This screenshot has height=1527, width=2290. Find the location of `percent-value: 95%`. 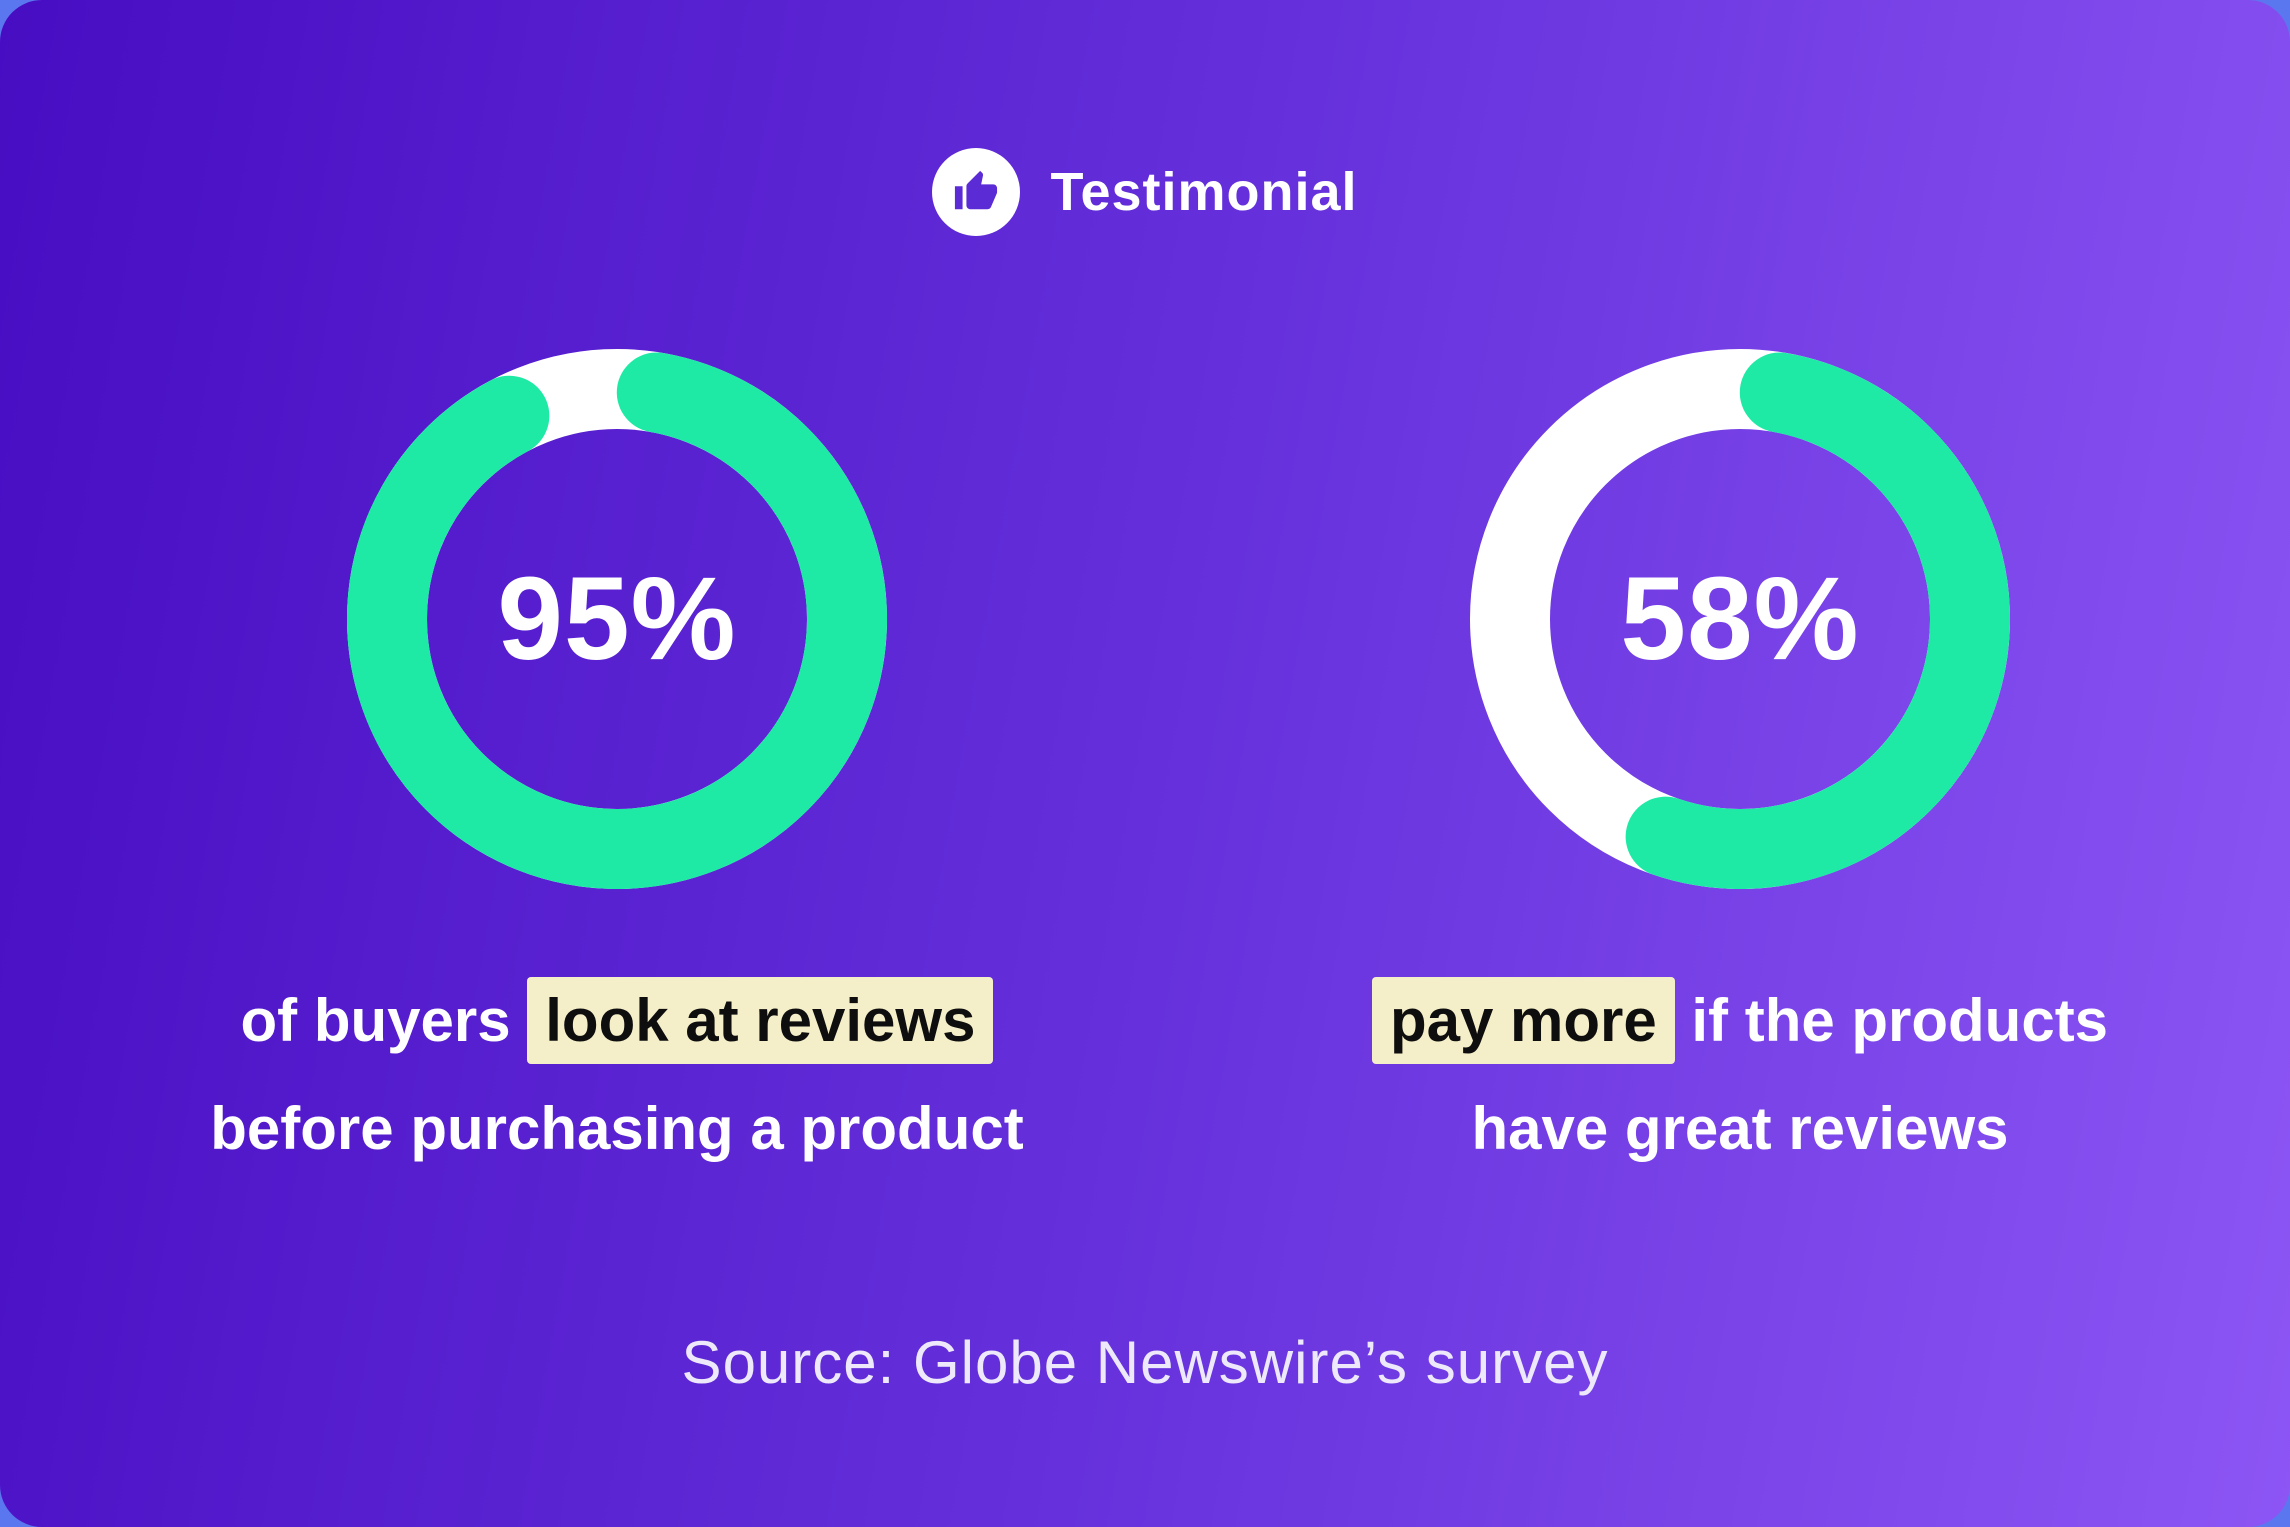

percent-value: 95% is located at coordinates (617, 619).